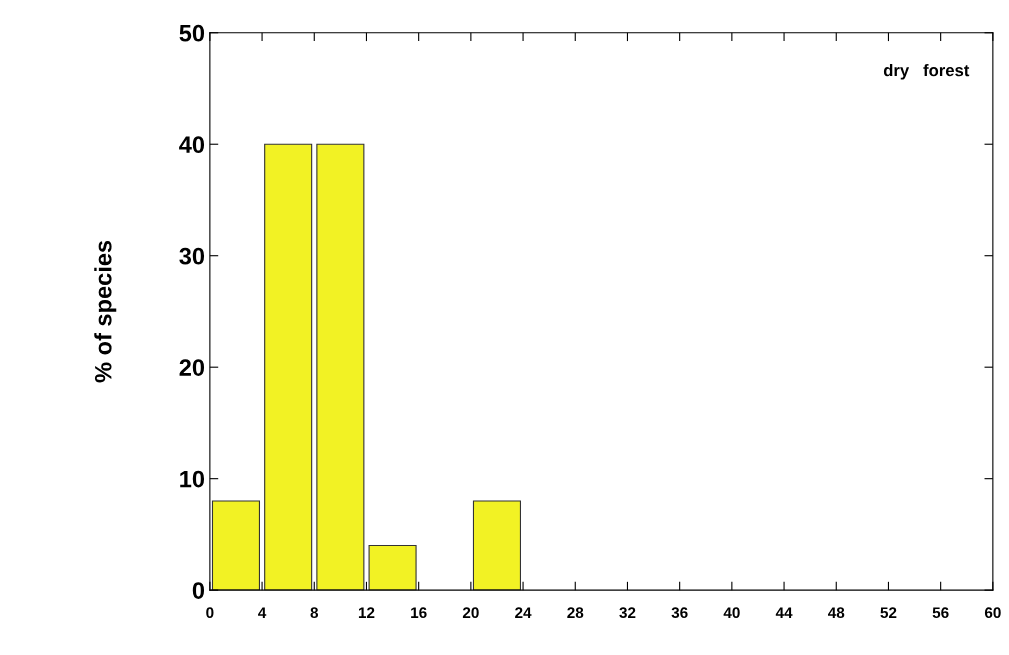 This screenshot has width=1009, height=655. Describe the element at coordinates (784, 612) in the screenshot. I see `x-tick-label: 44` at that location.